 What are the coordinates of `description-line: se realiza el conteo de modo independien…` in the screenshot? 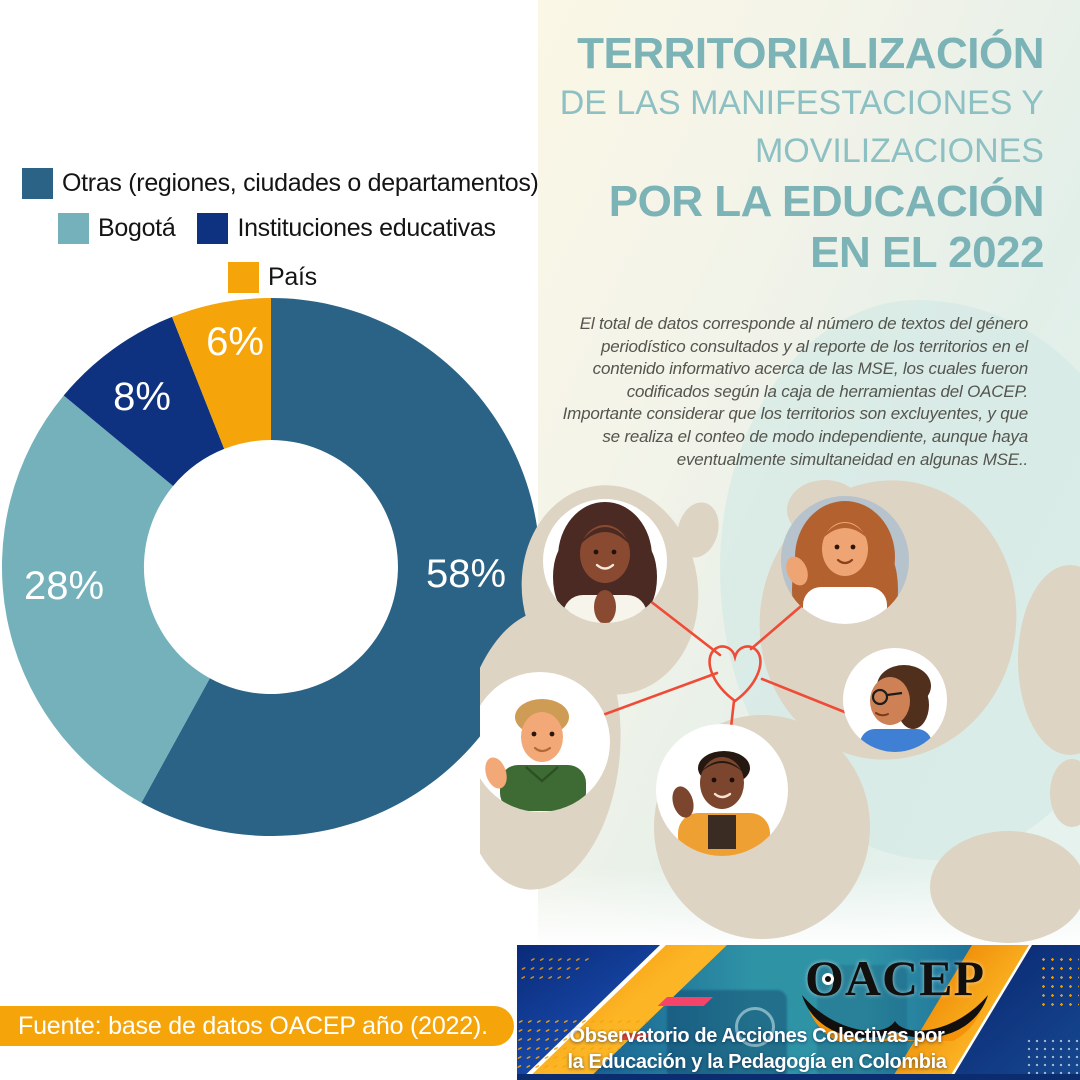 It's located at (815, 437).